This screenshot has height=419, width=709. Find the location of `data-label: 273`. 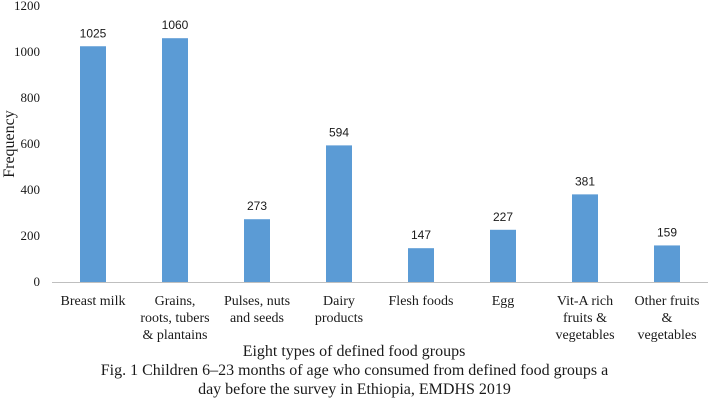

data-label: 273 is located at coordinates (257, 206).